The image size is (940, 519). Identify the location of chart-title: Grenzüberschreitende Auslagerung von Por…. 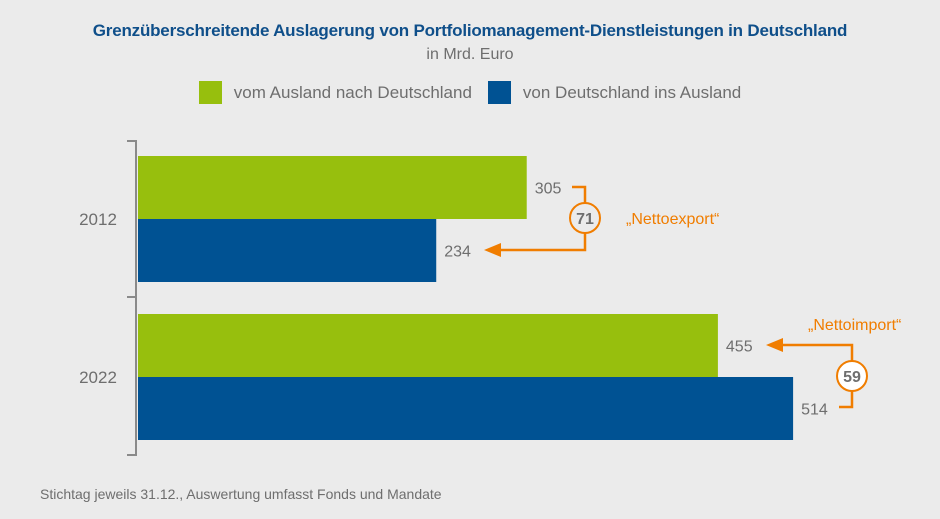
(470, 30).